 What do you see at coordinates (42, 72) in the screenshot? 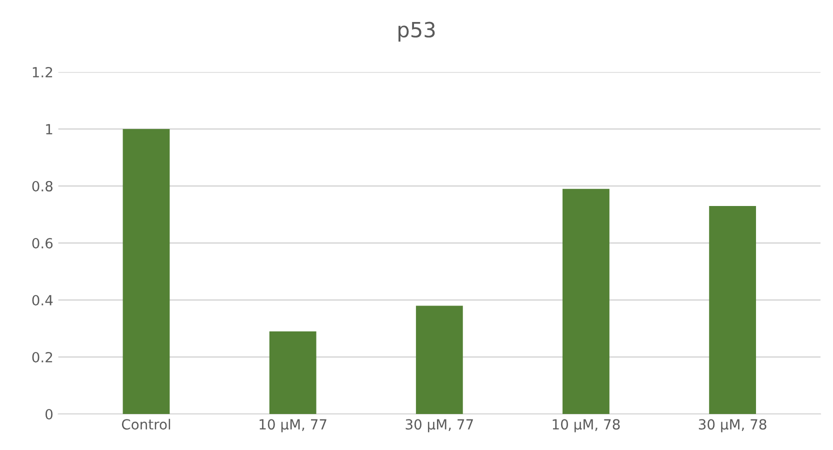
I see `y-tick-label: 1.2` at bounding box center [42, 72].